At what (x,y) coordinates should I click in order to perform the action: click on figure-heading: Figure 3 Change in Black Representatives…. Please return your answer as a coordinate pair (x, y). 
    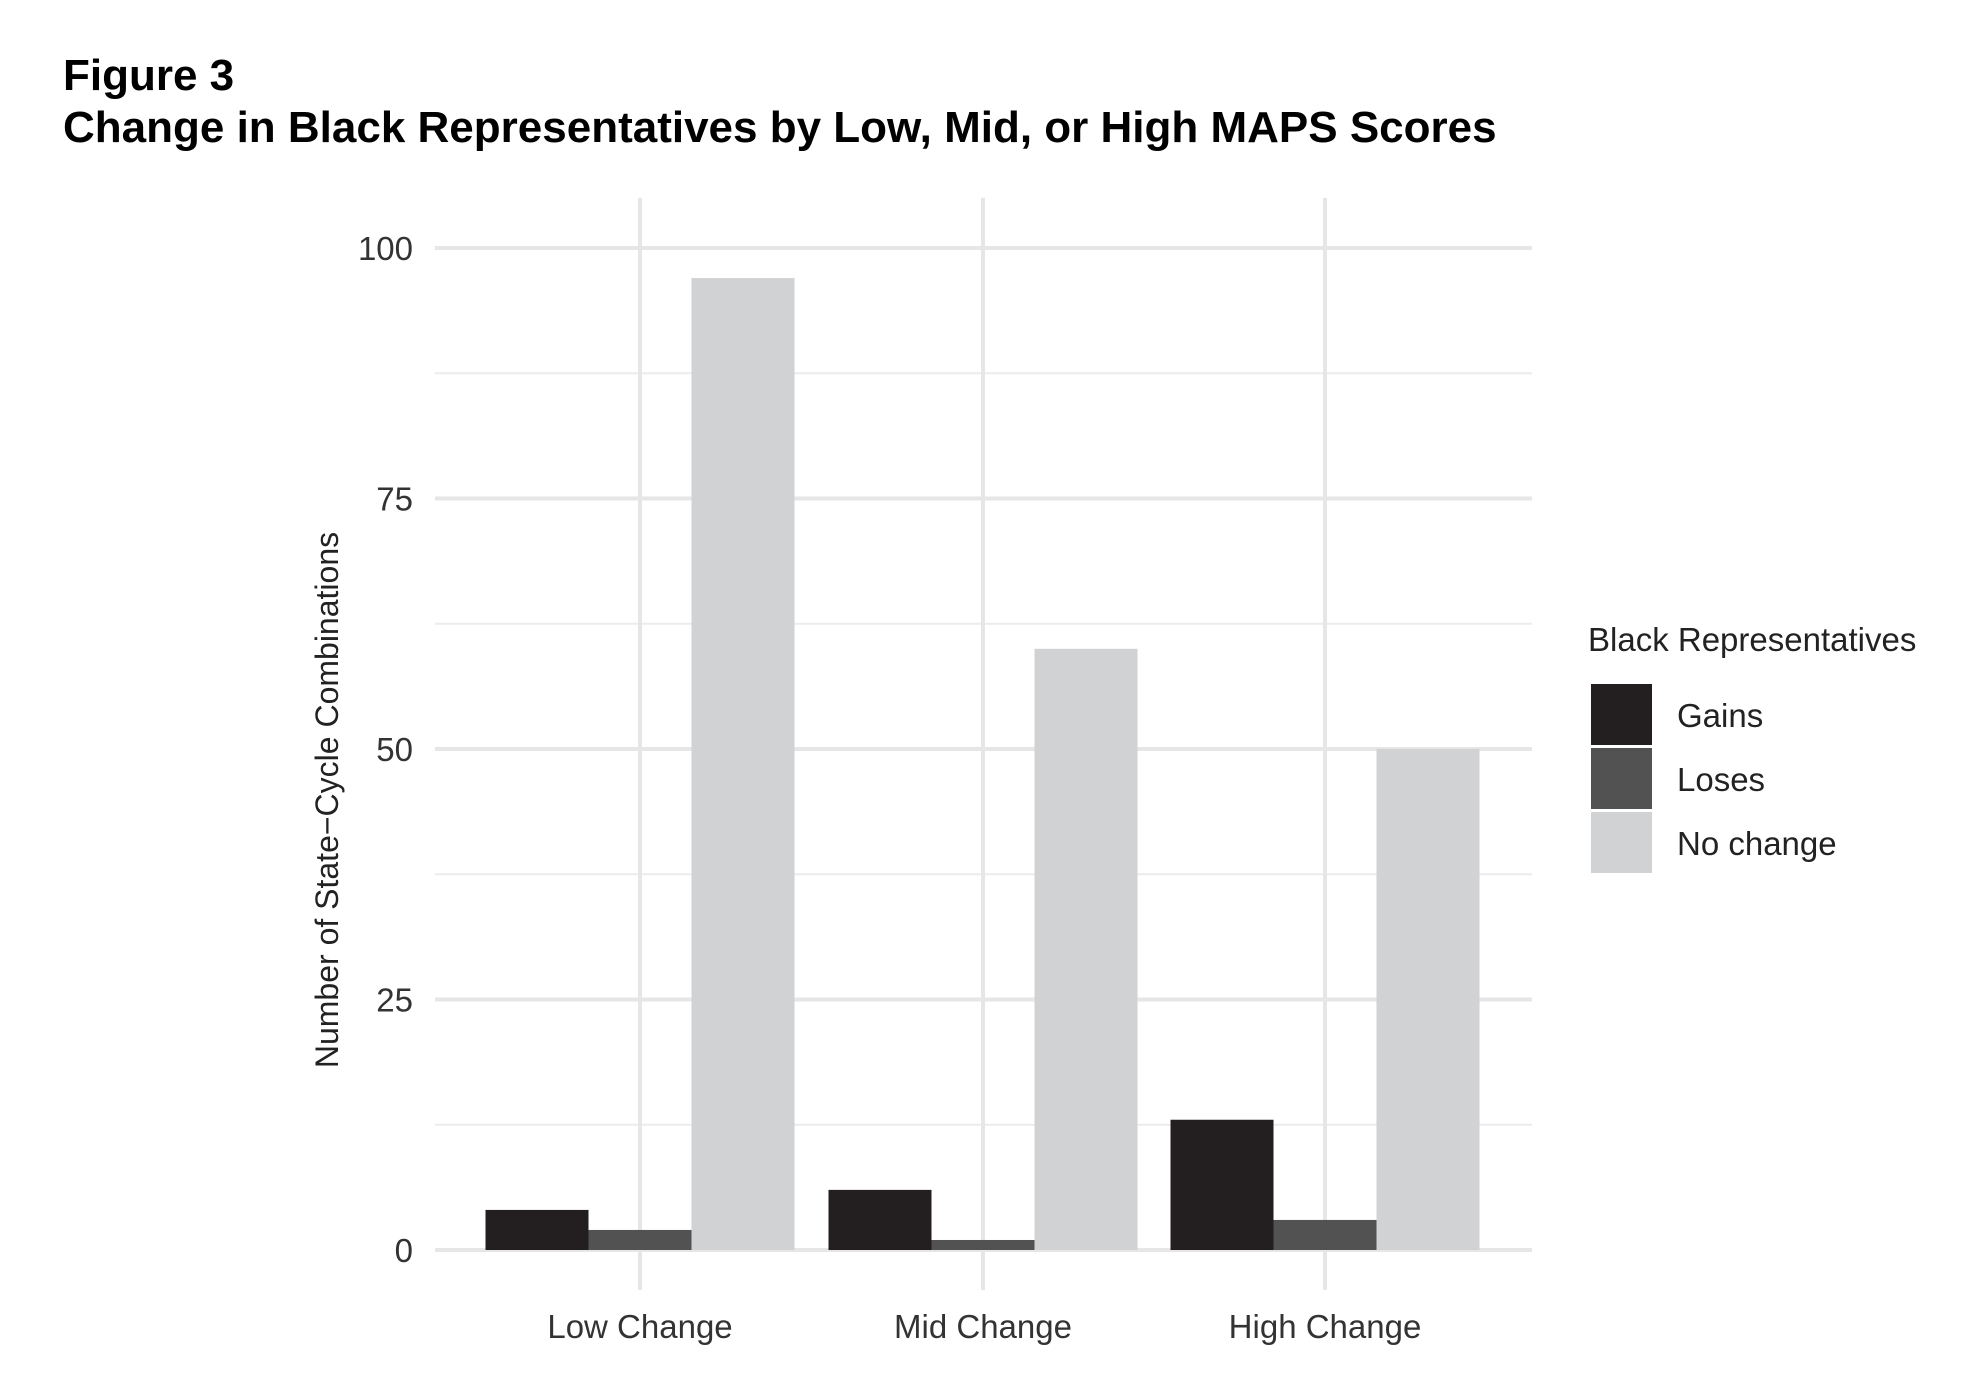
    Looking at the image, I should click on (780, 102).